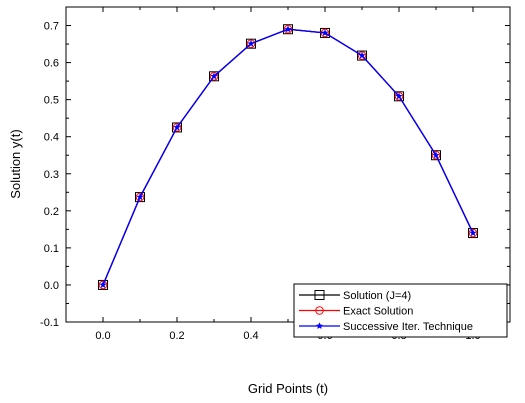 Image resolution: width=525 pixels, height=403 pixels. Describe the element at coordinates (51, 286) in the screenshot. I see `y-tick-label: 0.0` at that location.